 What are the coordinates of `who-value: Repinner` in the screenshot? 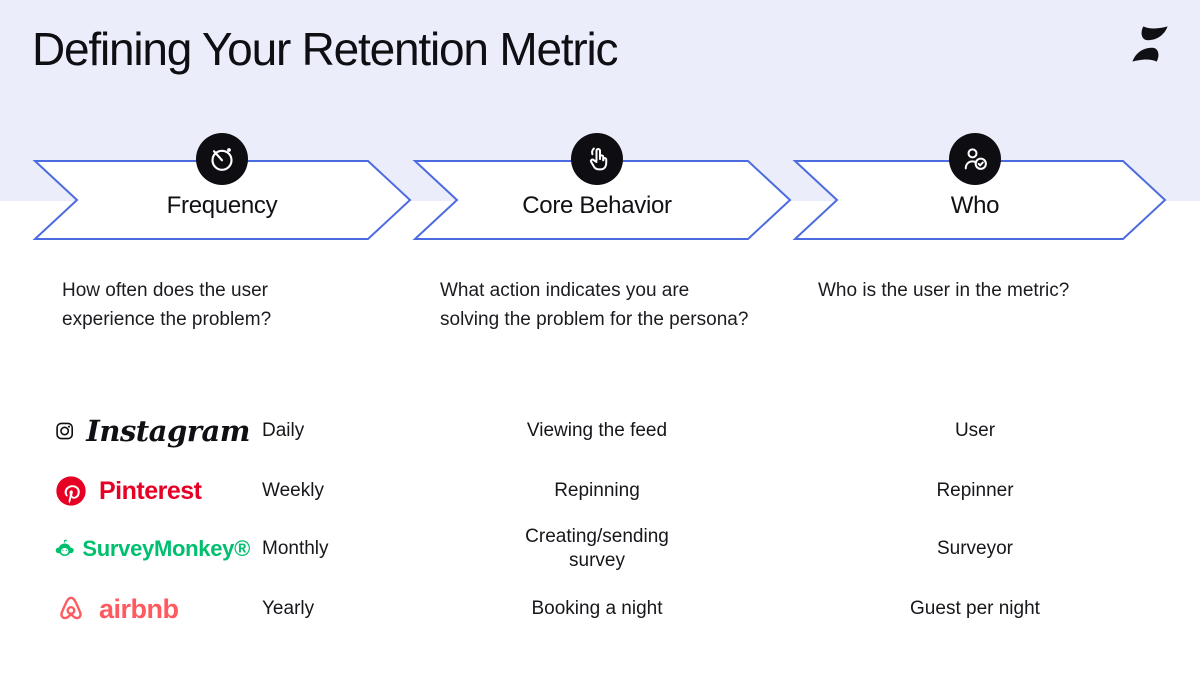 It's located at (975, 490).